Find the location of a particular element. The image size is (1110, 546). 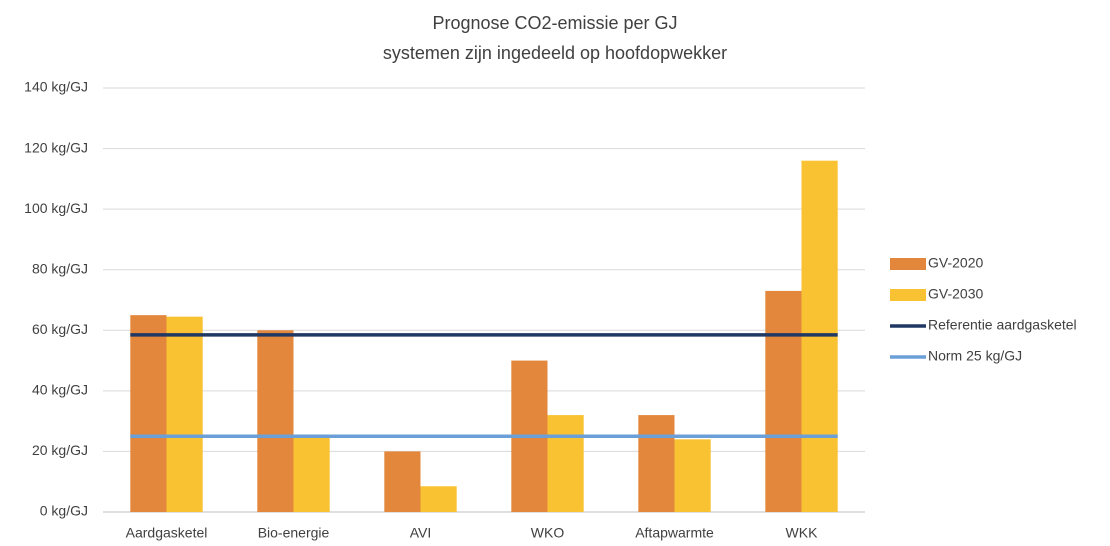

x-tick-label: AVI is located at coordinates (421, 533).